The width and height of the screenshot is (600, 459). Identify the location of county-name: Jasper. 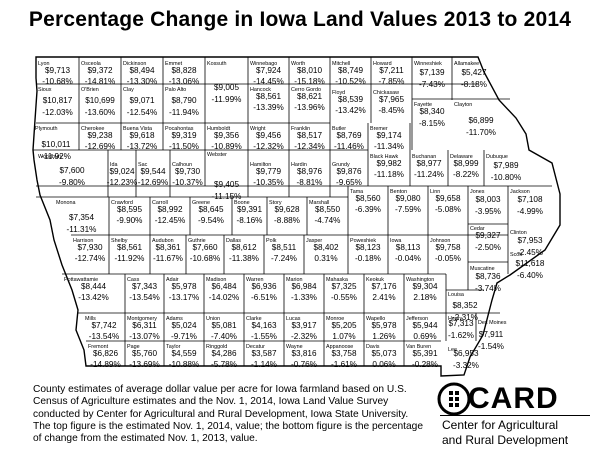
(314, 241).